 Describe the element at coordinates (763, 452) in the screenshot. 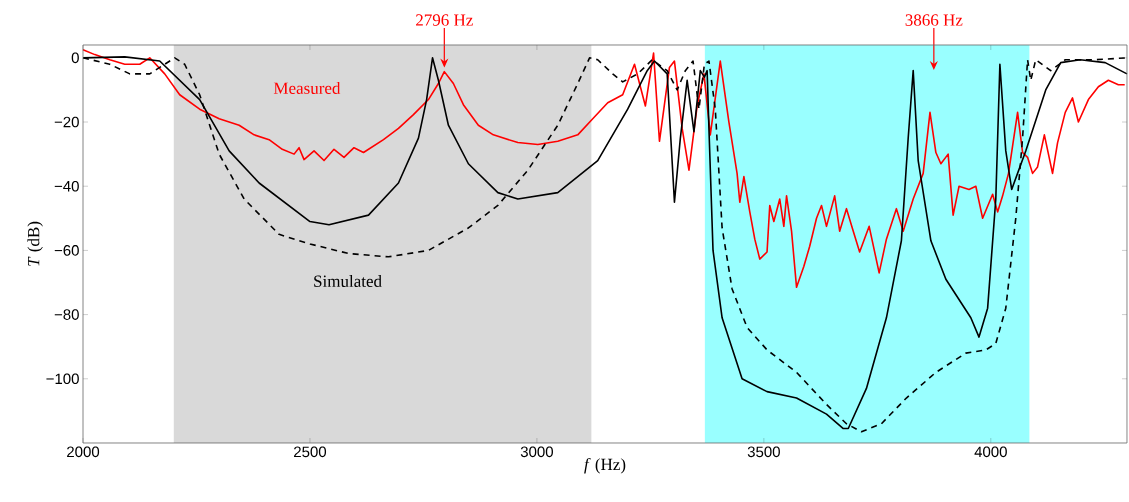

I see `x-tick-label: 3500` at that location.